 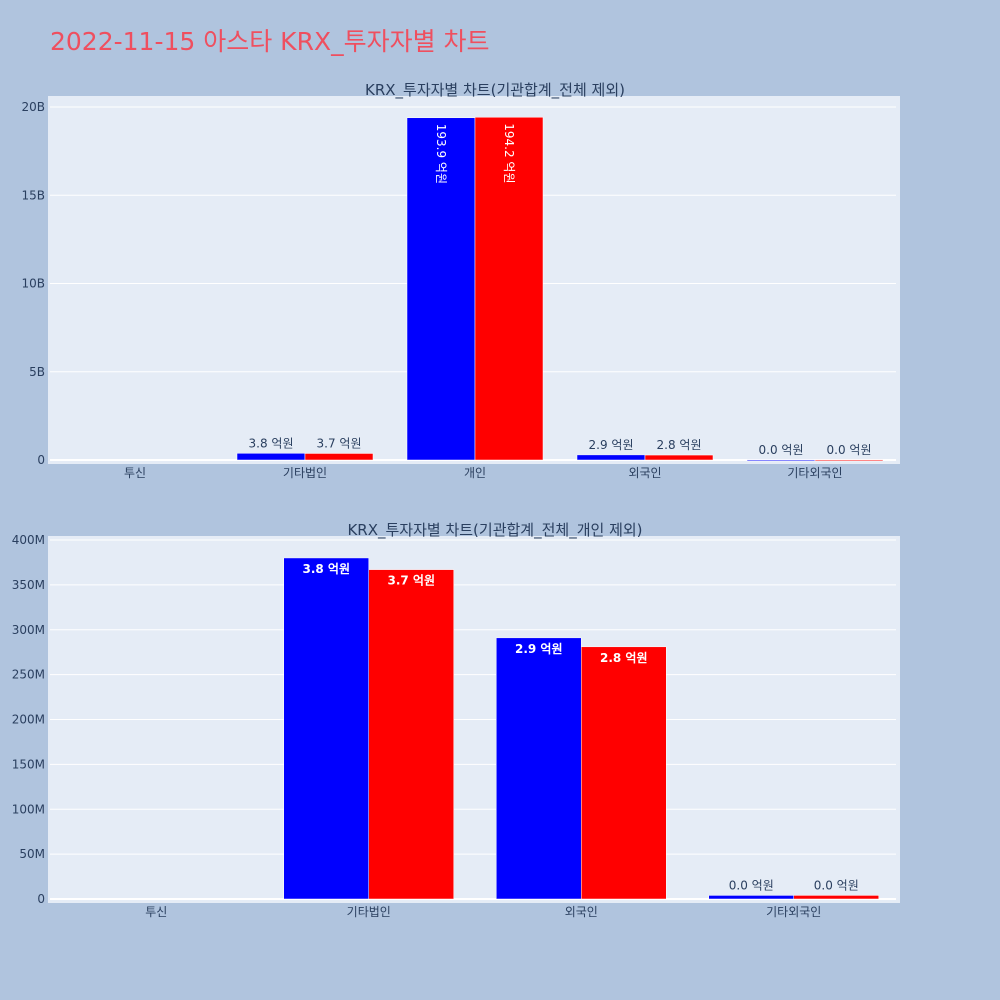 What do you see at coordinates (270, 41) in the screenshot?
I see `page-title: 2022-11-15 아스타 KRX_투자자별 차트` at bounding box center [270, 41].